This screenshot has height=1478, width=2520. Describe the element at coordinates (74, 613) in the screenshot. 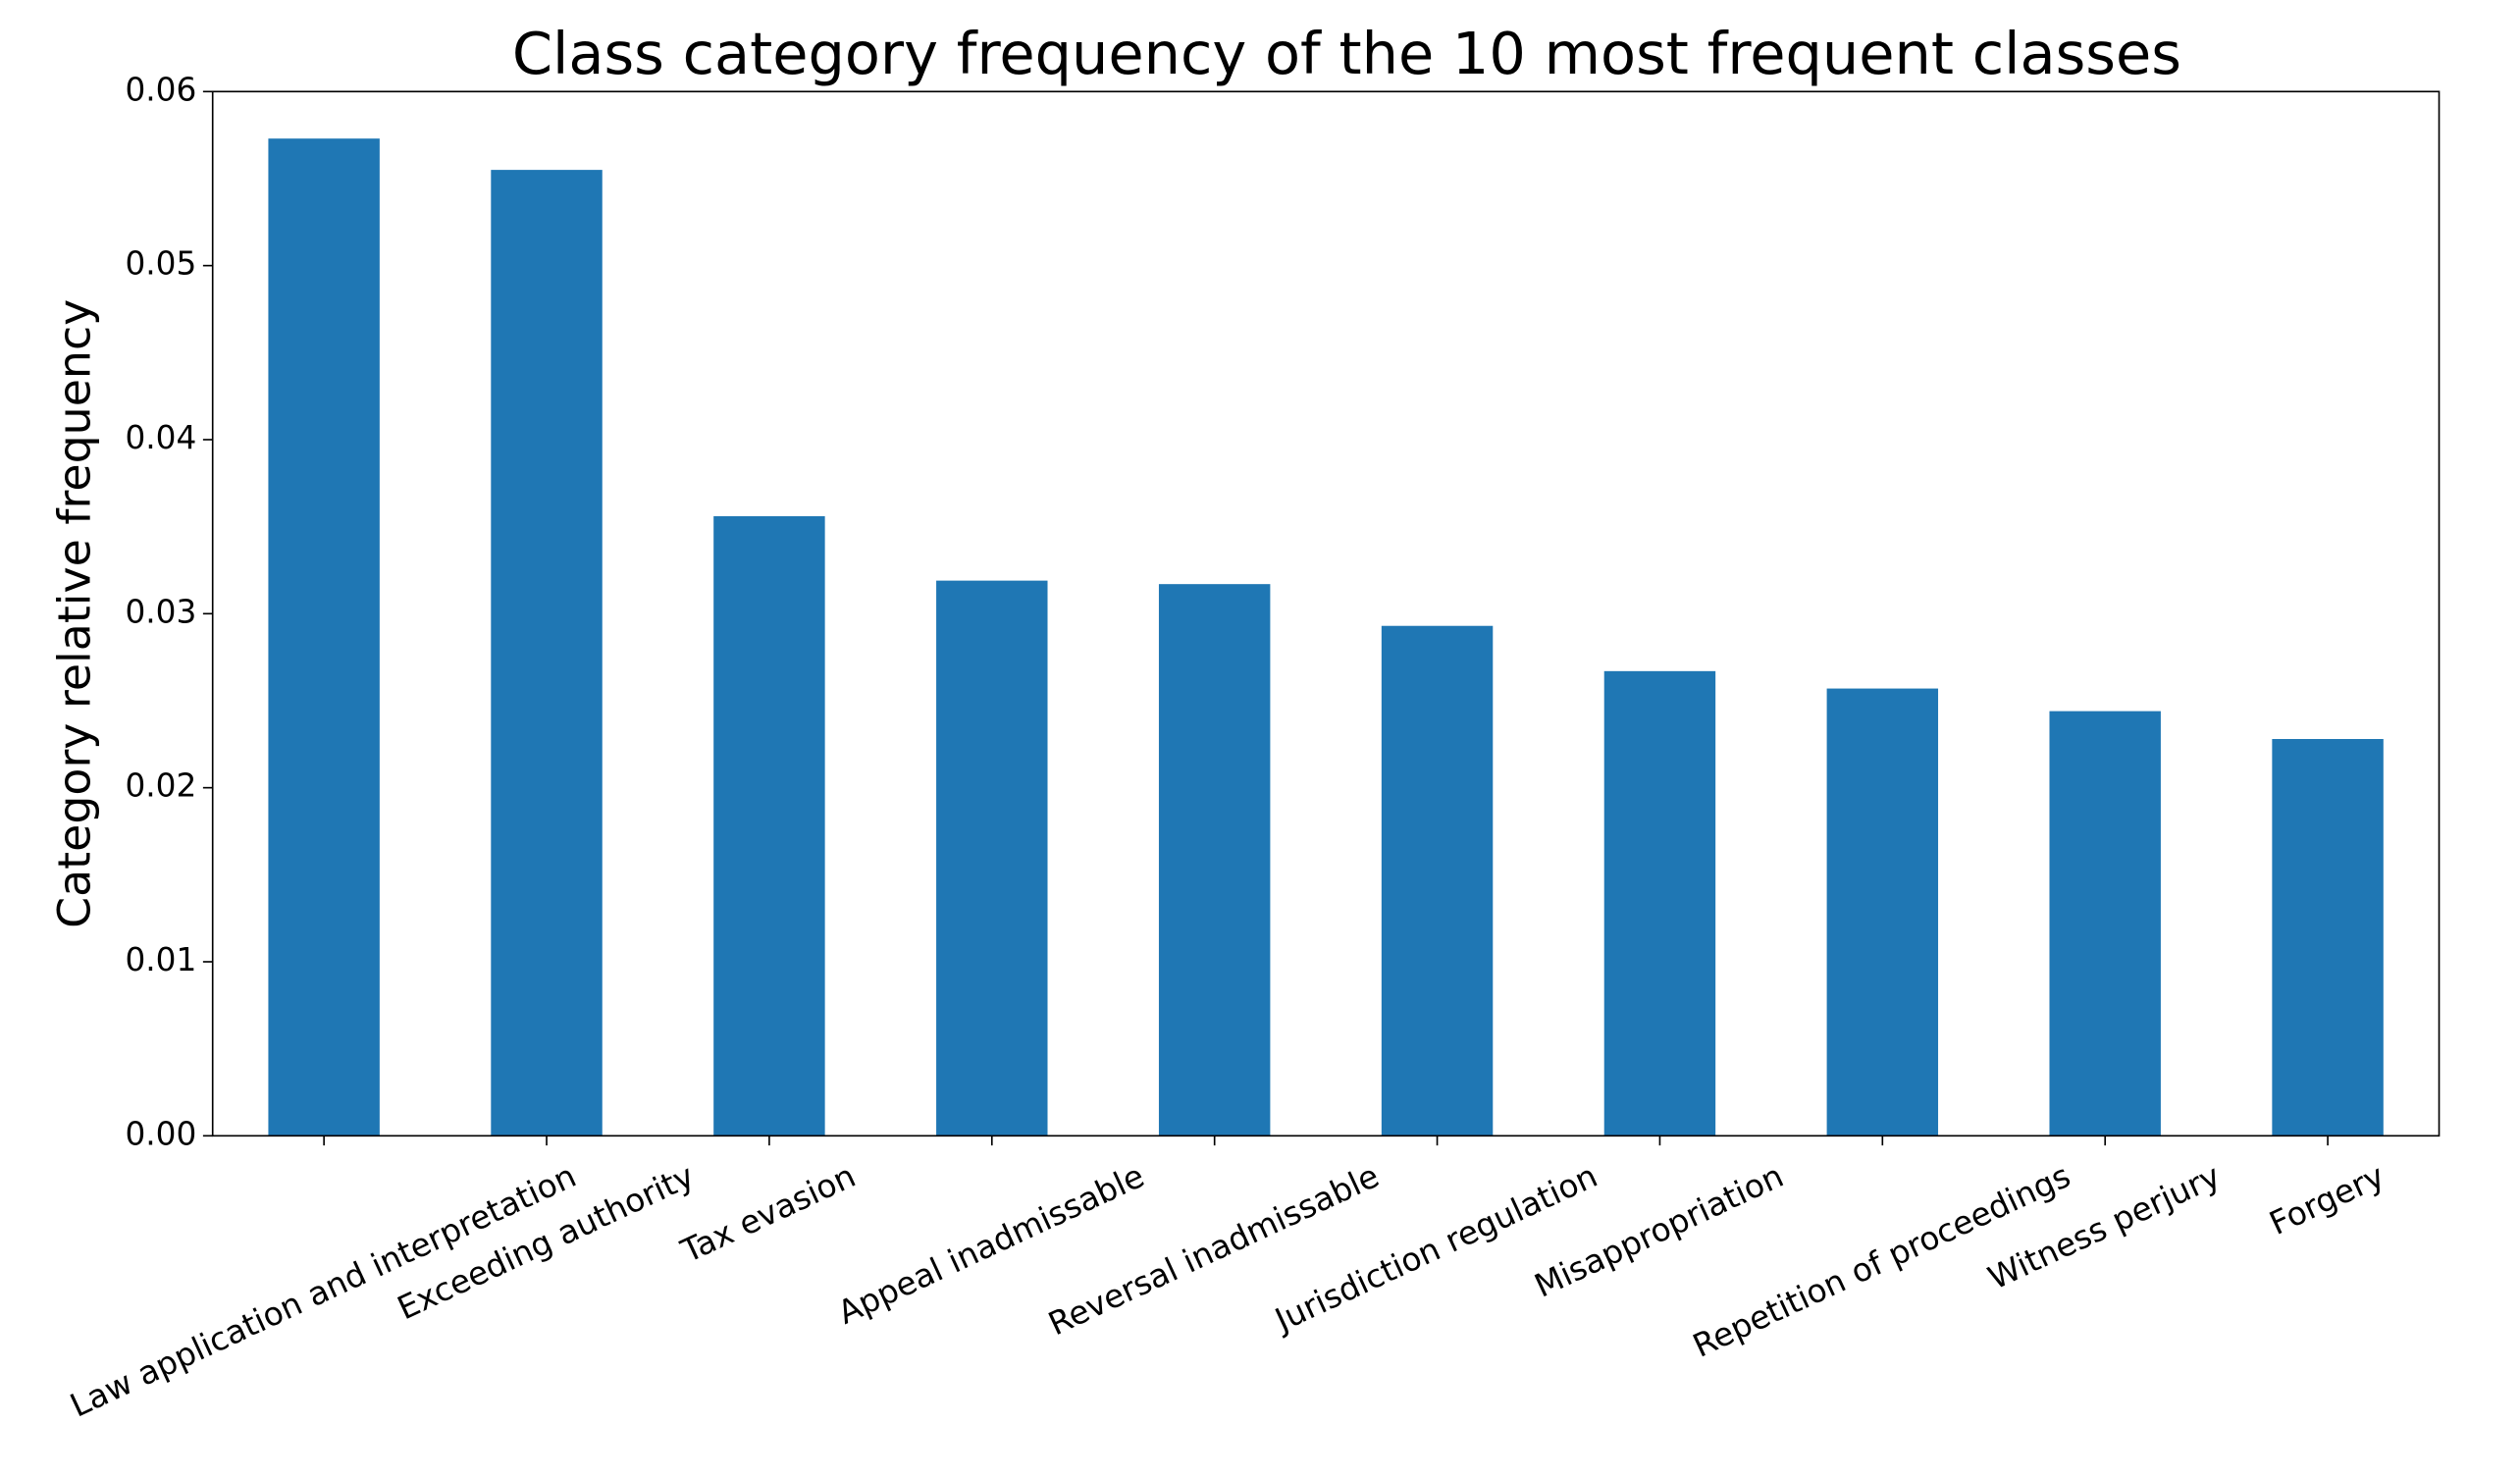

I see `y-axis-label: Category relative frequency` at that location.